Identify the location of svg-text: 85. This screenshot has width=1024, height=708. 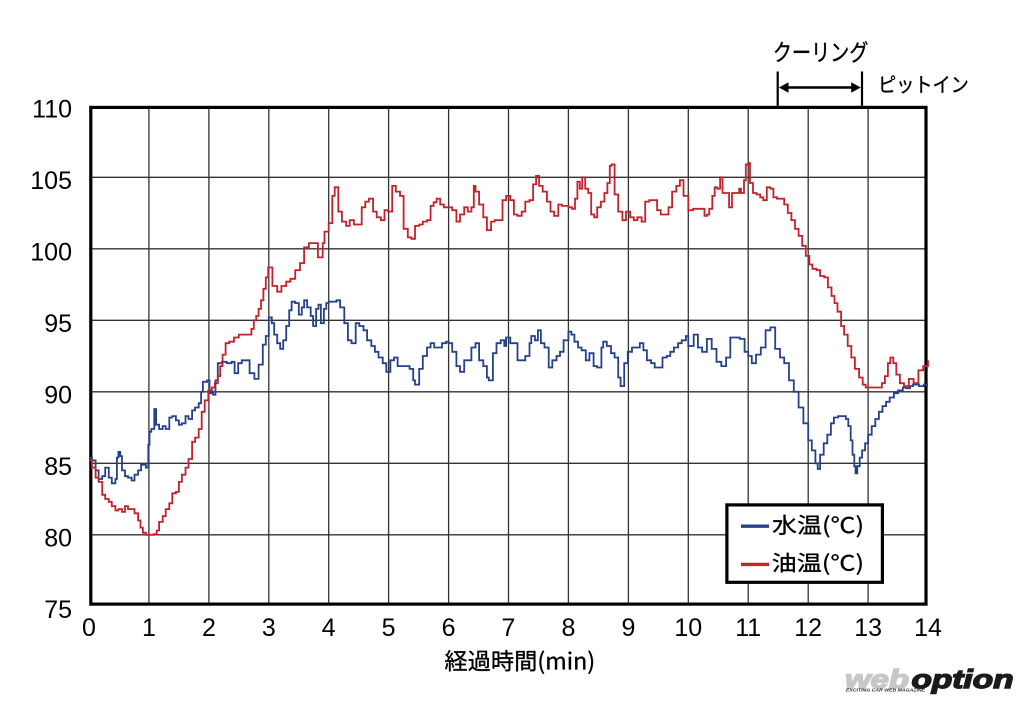
(58, 467).